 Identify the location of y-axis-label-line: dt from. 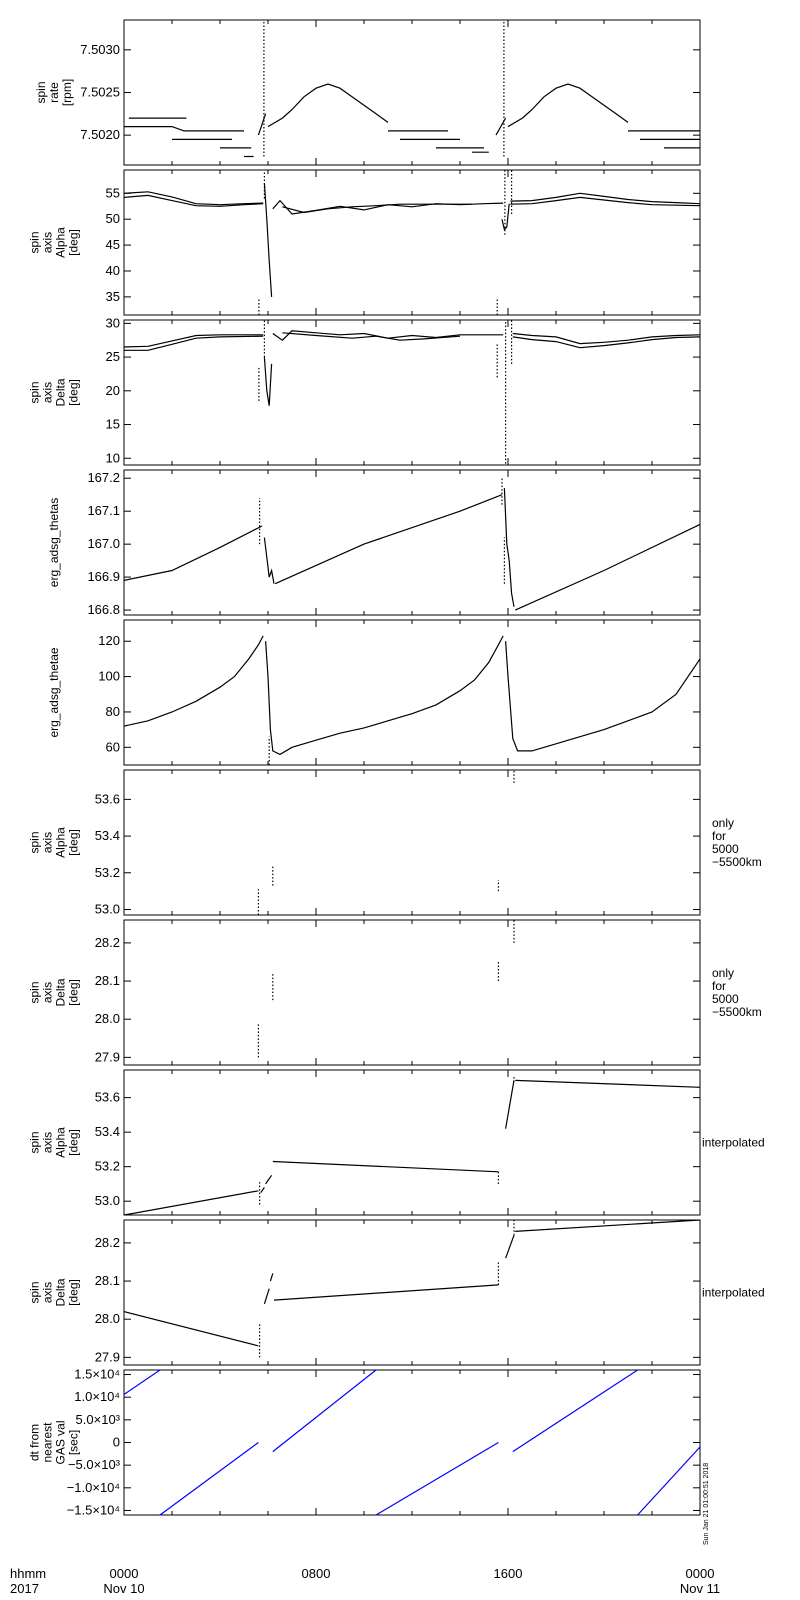
(35, 1442).